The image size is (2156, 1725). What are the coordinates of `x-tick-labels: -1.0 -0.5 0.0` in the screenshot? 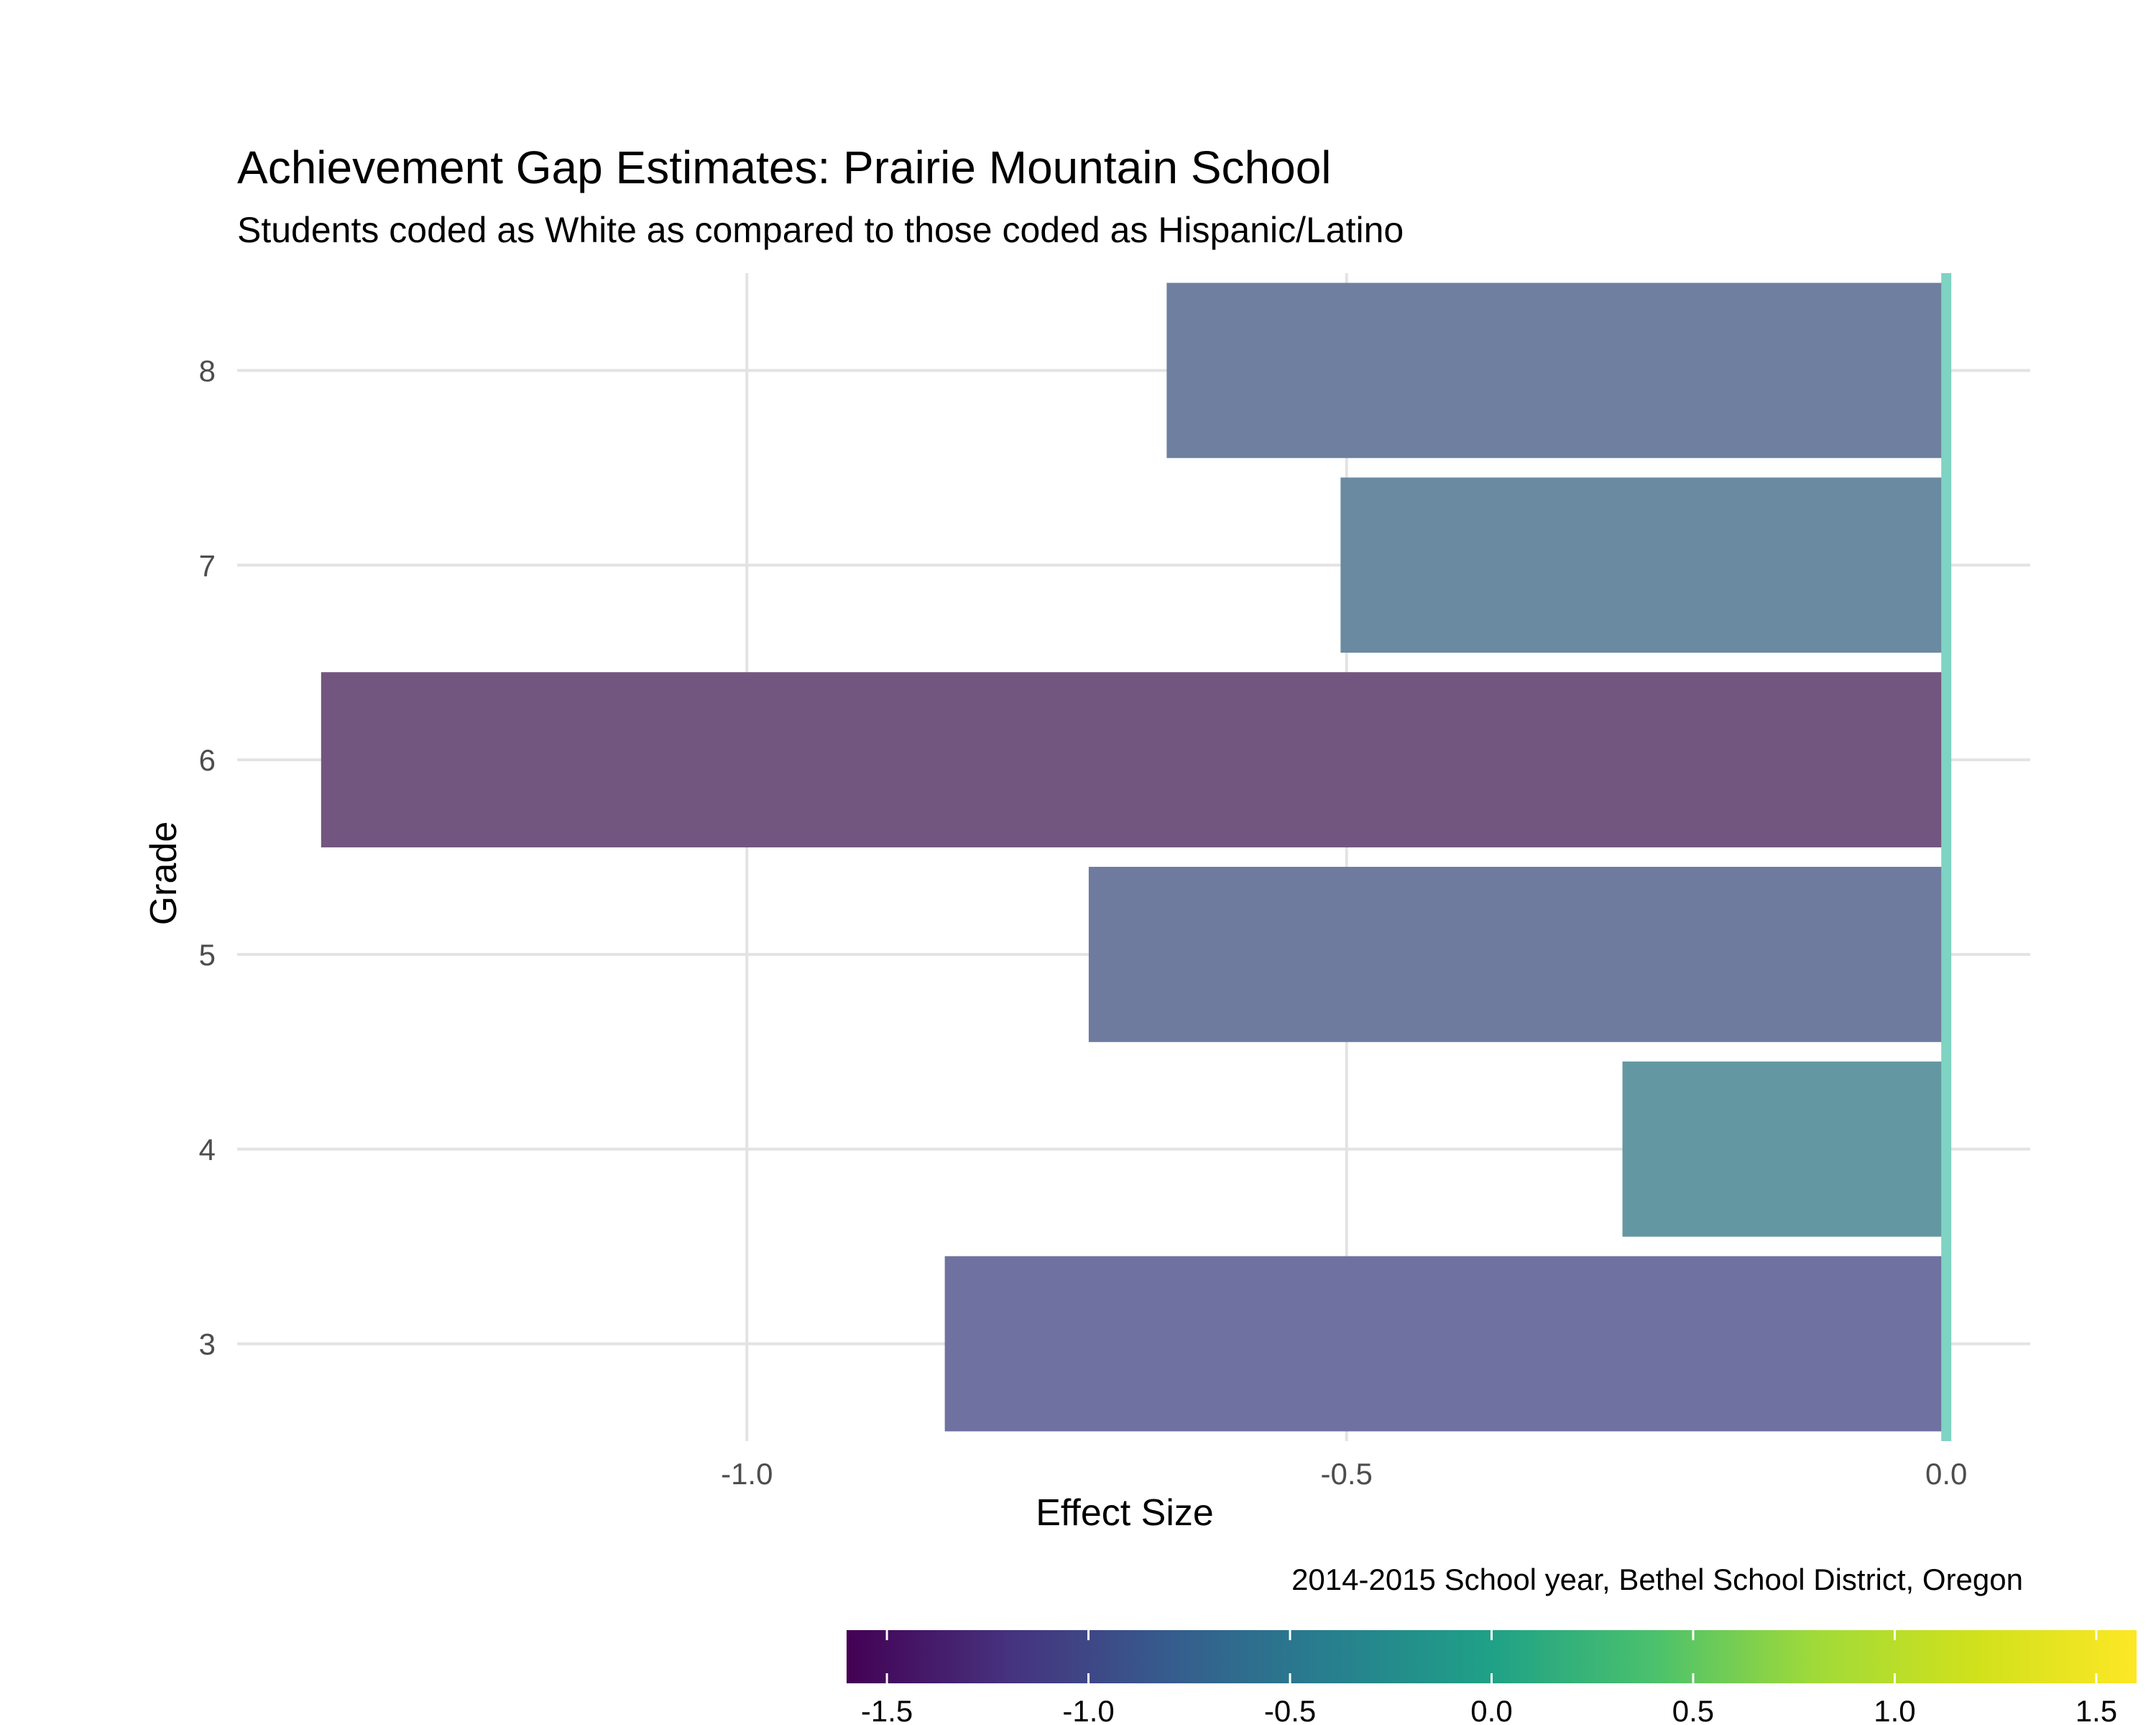 It's located at (1344, 1474).